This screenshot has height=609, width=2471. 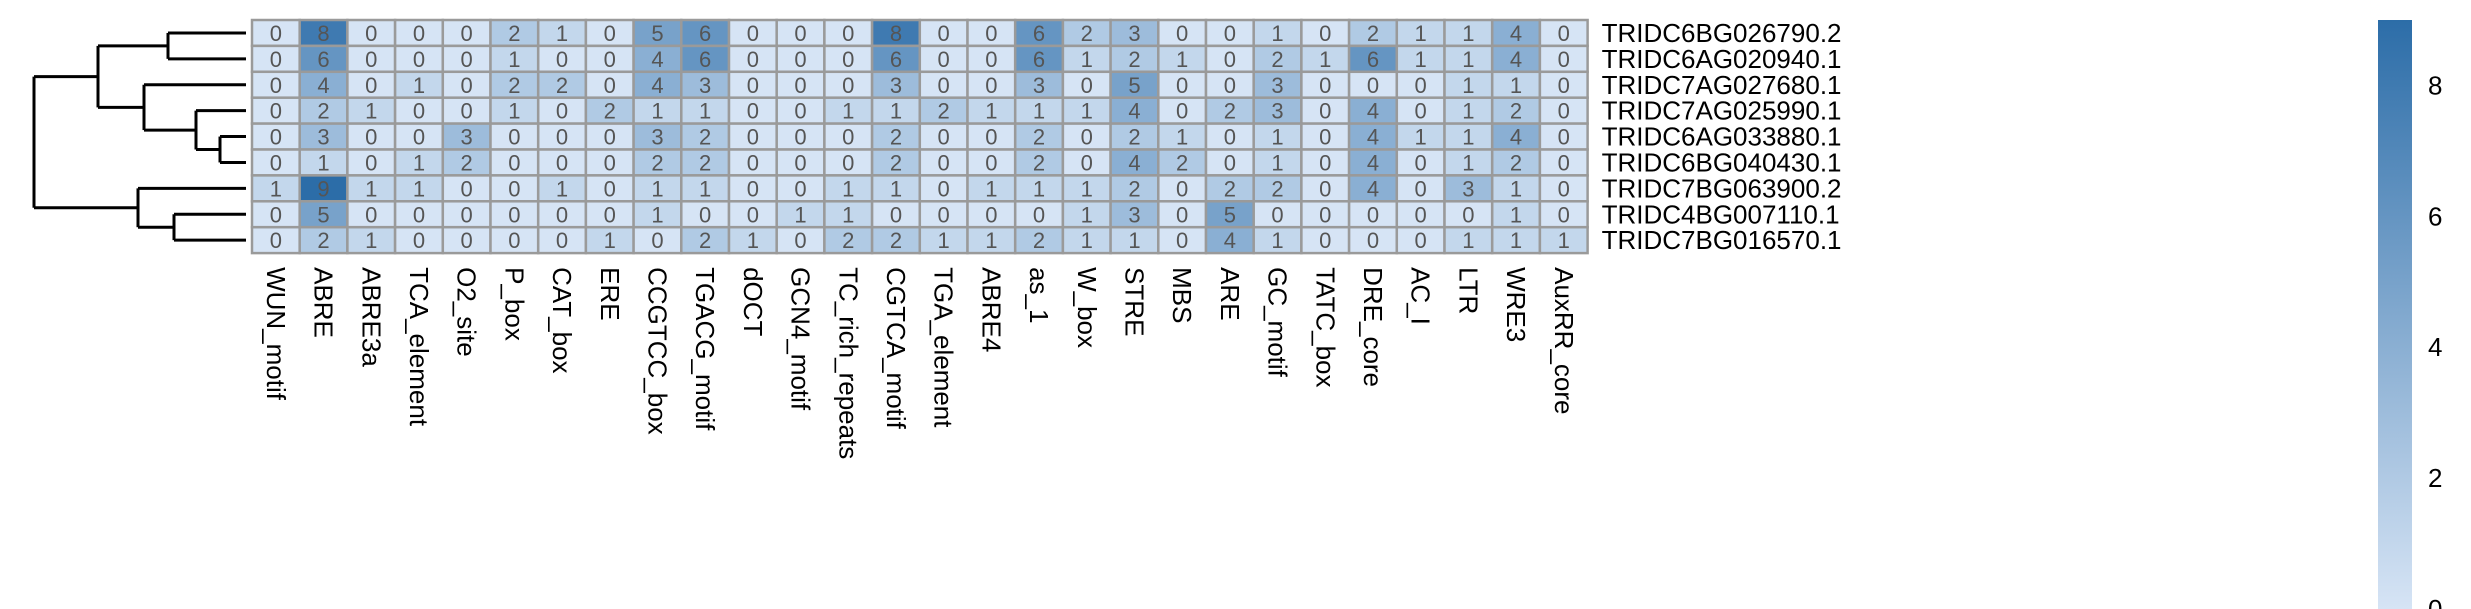 I want to click on column-label: W_box, so click(x=1087, y=307).